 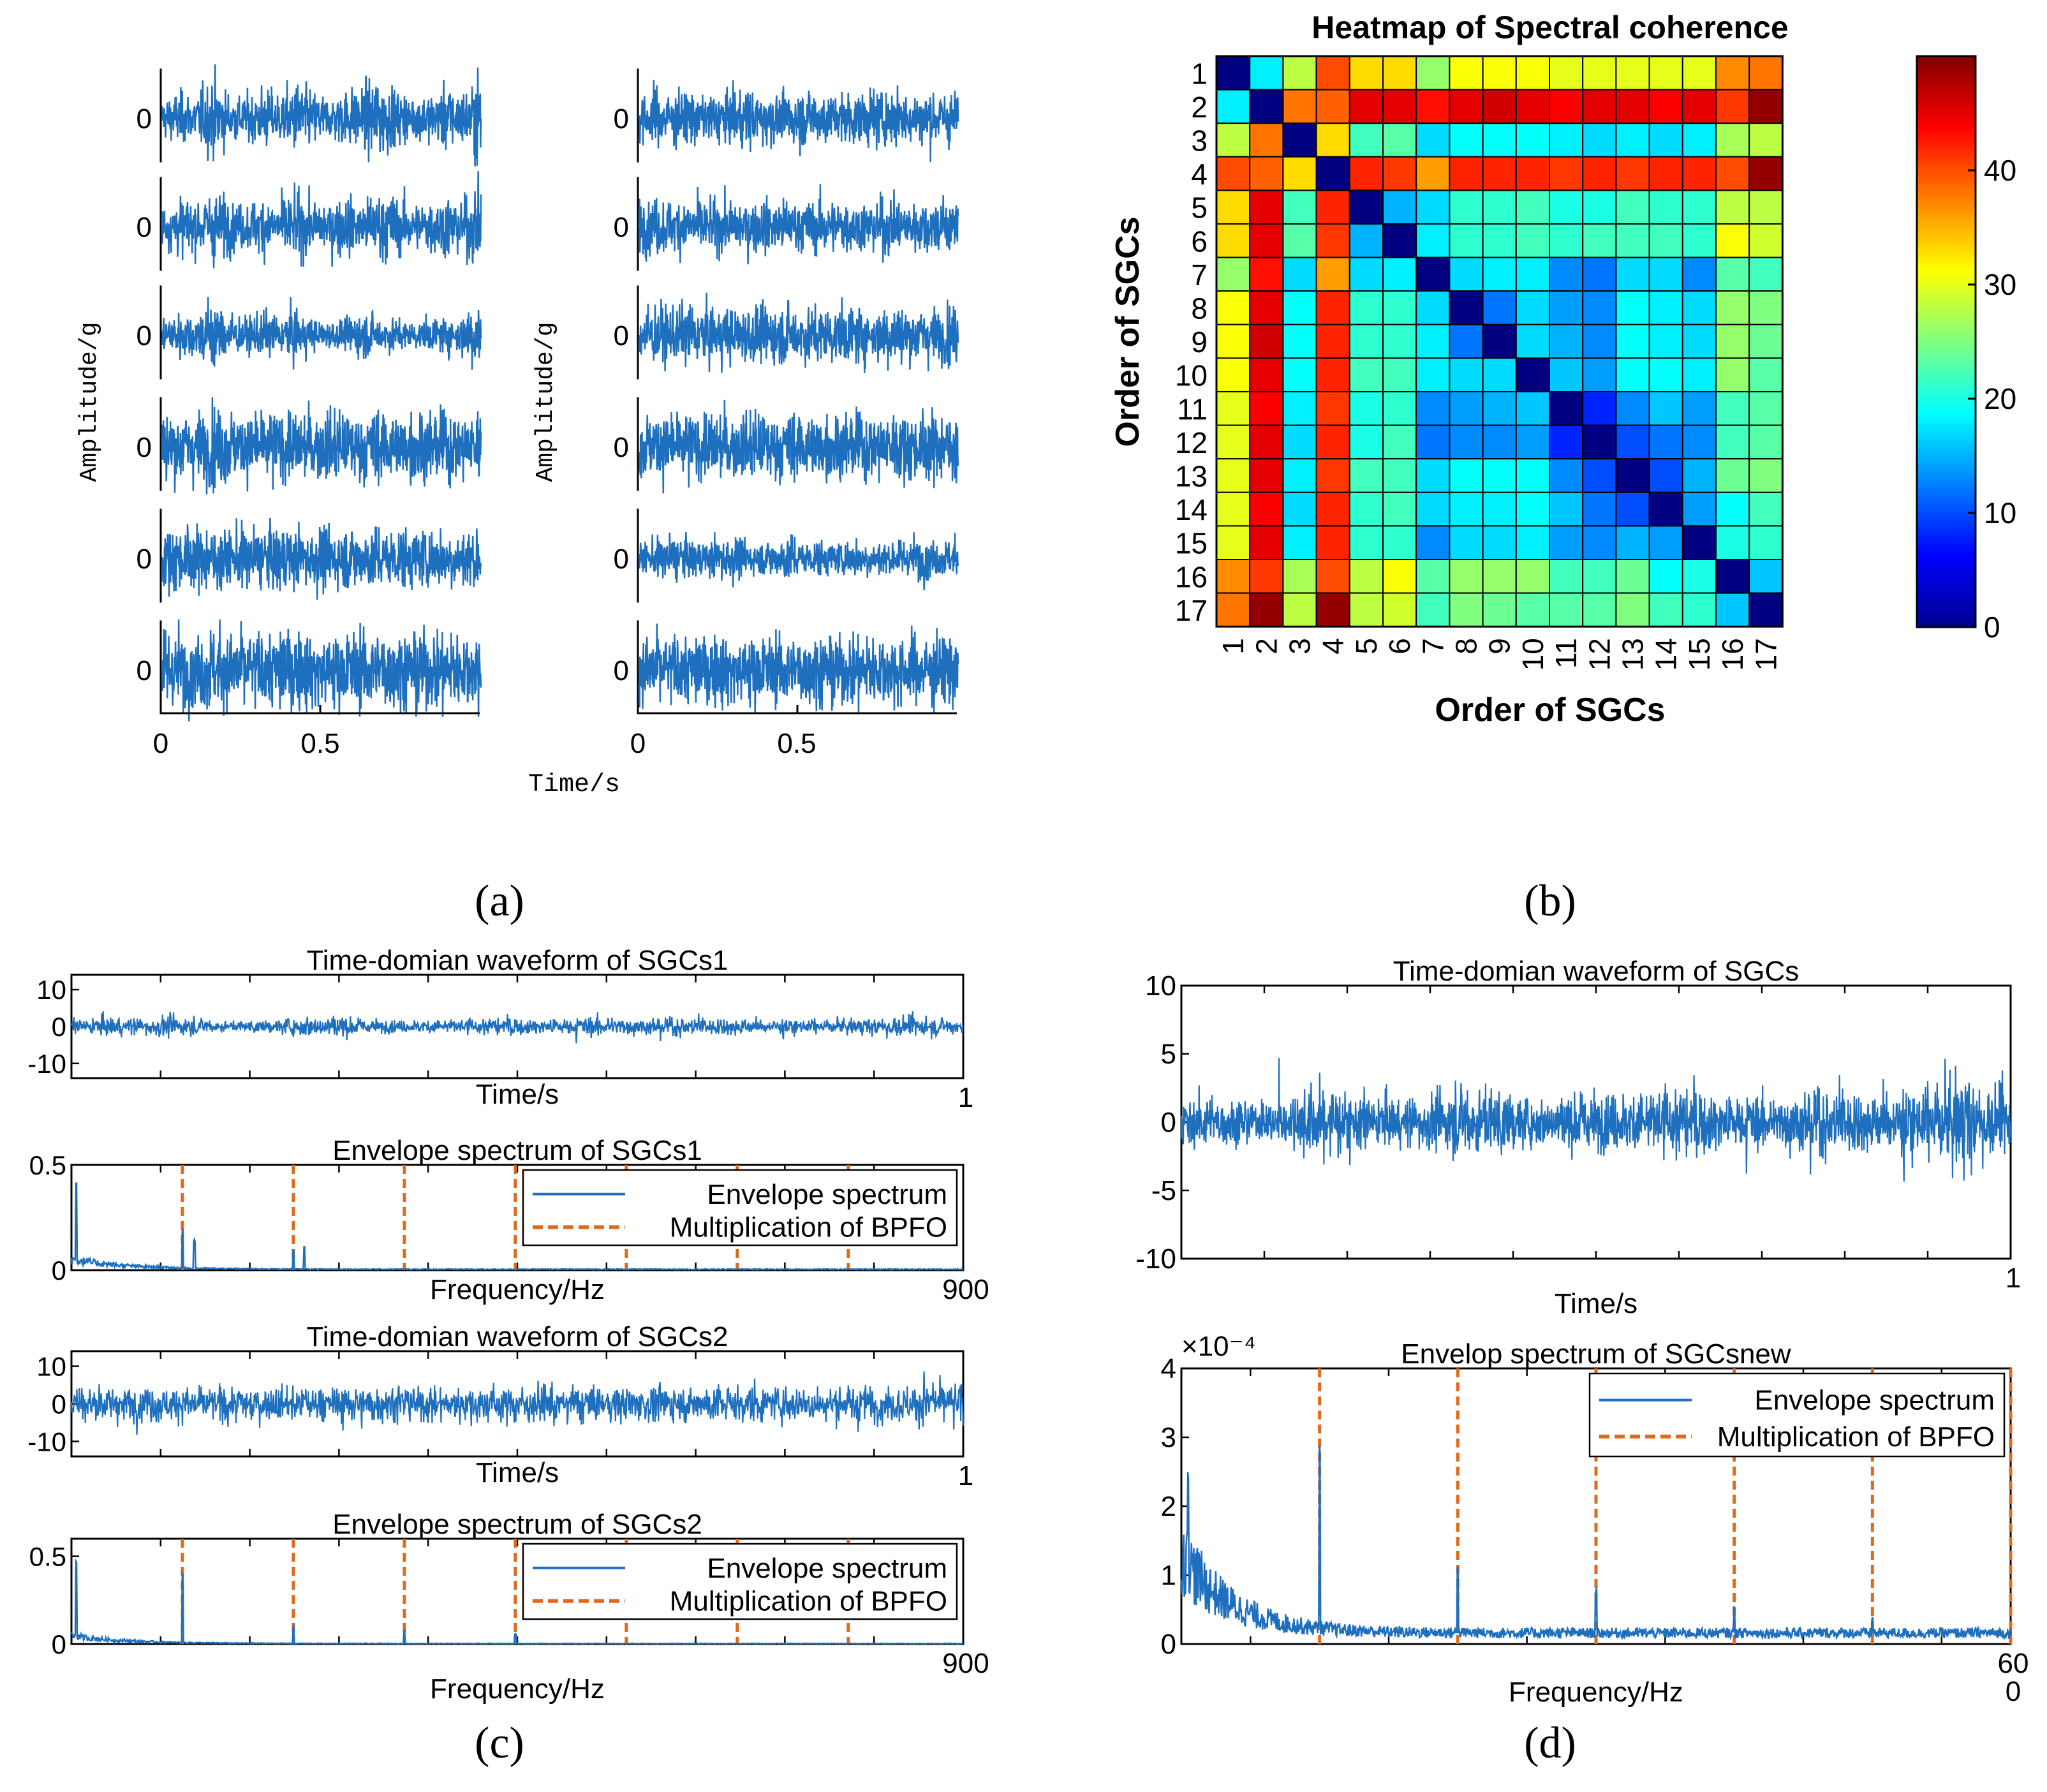 What do you see at coordinates (1550, 1743) in the screenshot?
I see `panel-d-label: (d)` at bounding box center [1550, 1743].